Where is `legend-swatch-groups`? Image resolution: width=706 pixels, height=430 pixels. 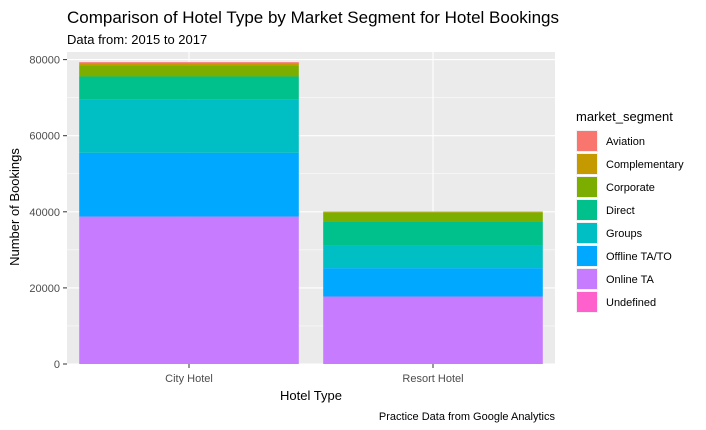 legend-swatch-groups is located at coordinates (587, 233).